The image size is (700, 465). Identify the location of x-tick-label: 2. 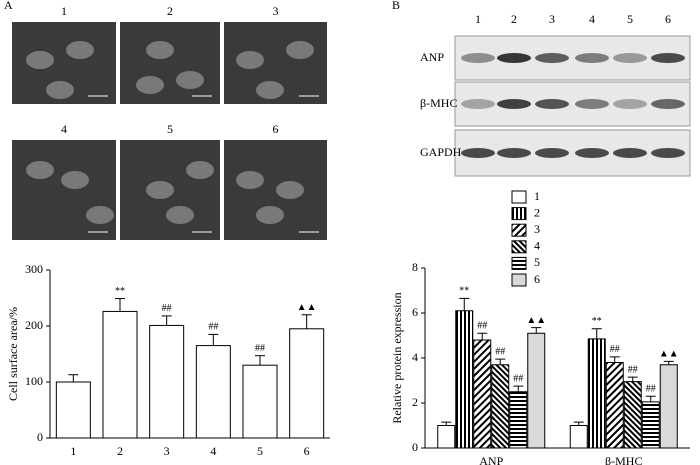
(120, 451).